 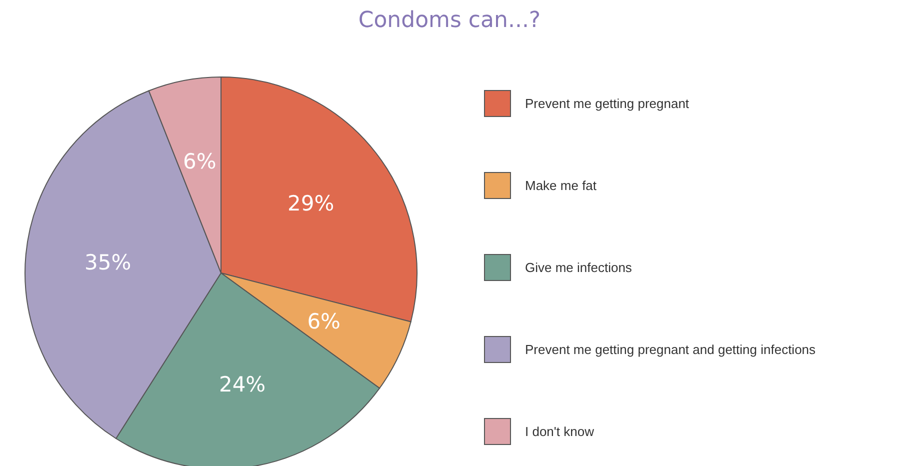 I want to click on legend-label: Give me infections, so click(x=578, y=267).